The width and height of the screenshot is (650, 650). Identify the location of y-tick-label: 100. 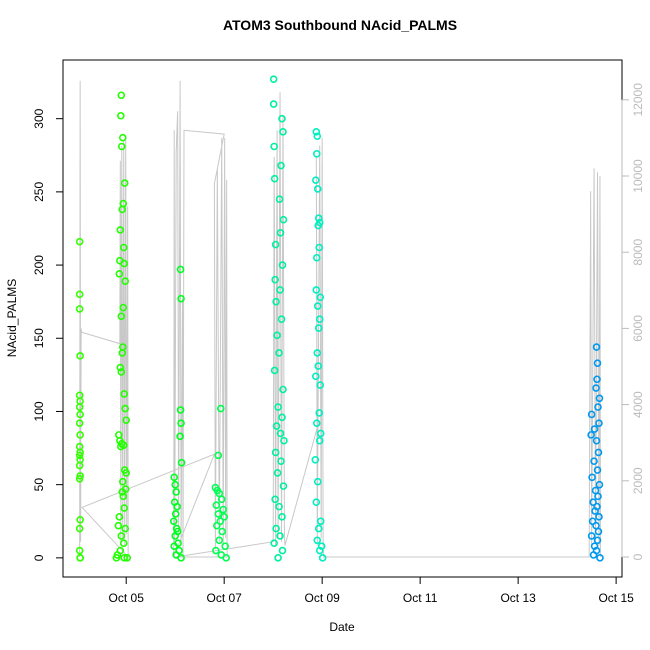
(39, 411).